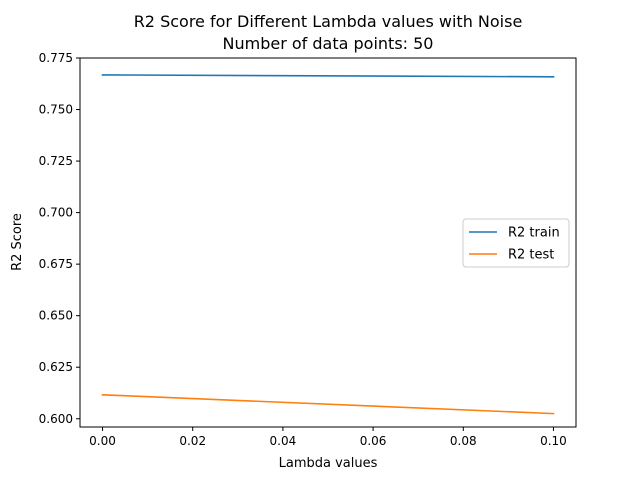 The width and height of the screenshot is (640, 480). Describe the element at coordinates (102, 441) in the screenshot. I see `x-tick-label: 0.00` at that location.